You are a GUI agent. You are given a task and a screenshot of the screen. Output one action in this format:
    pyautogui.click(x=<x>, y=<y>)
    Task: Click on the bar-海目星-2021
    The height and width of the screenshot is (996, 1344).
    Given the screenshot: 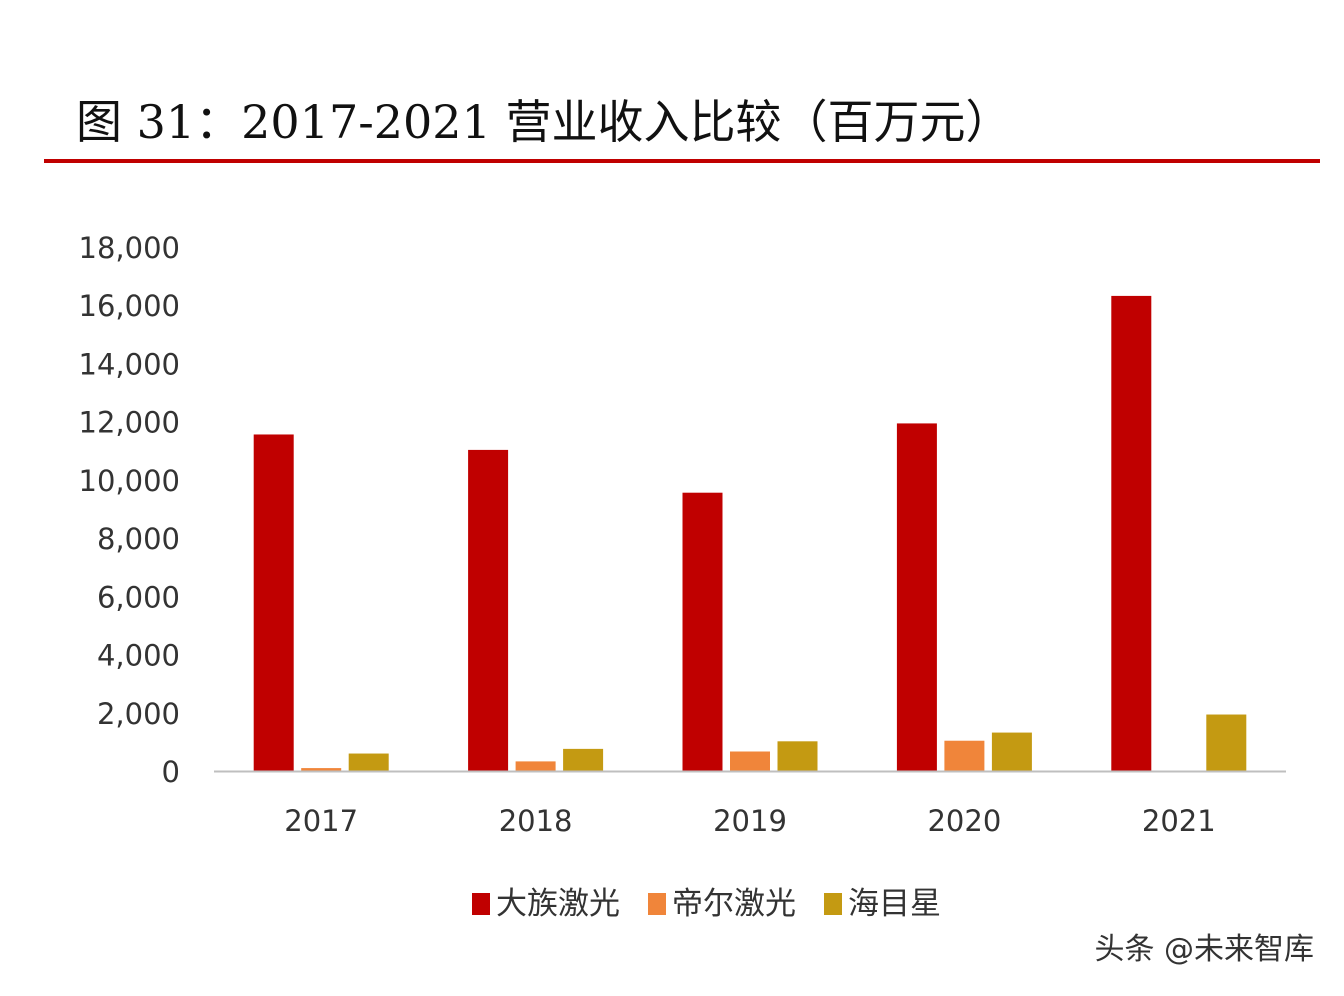 What is the action you would take?
    pyautogui.click(x=1226, y=742)
    